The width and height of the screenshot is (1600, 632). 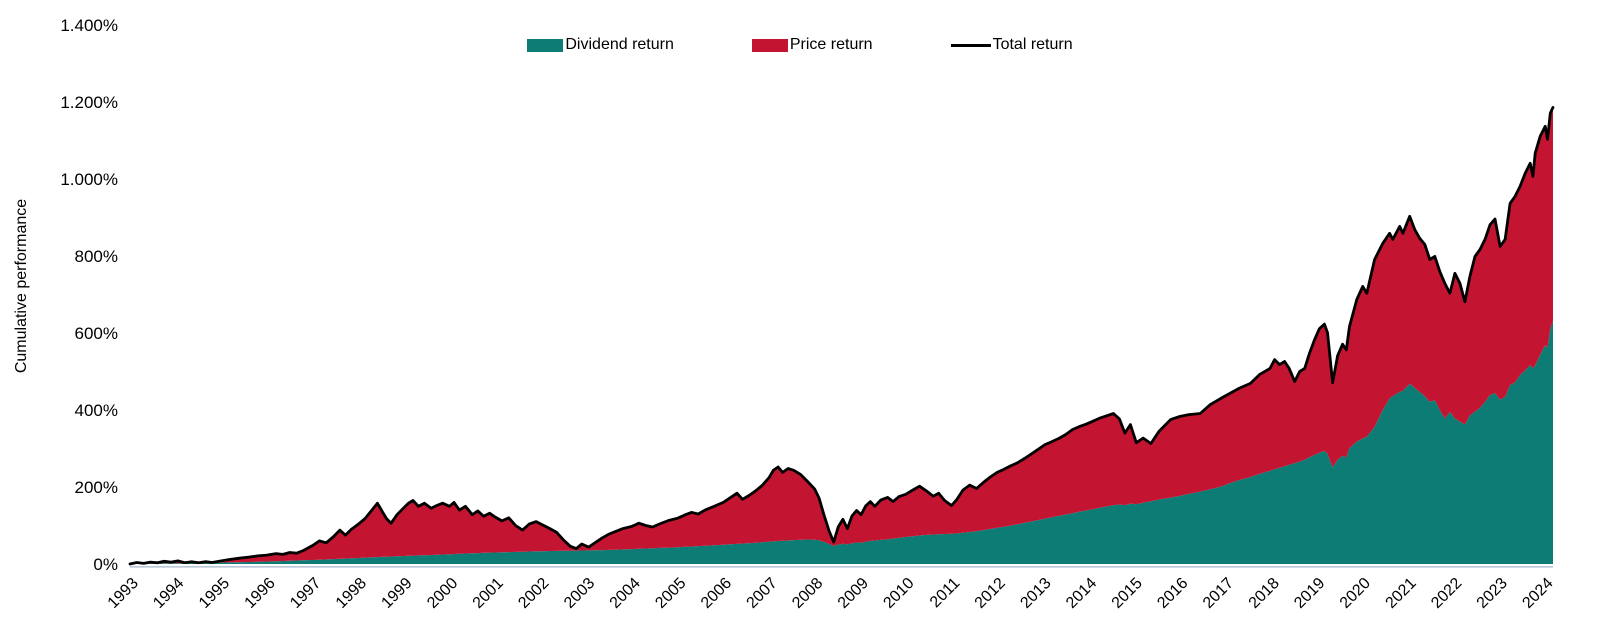 I want to click on x-tick-label: 1995, so click(x=214, y=593).